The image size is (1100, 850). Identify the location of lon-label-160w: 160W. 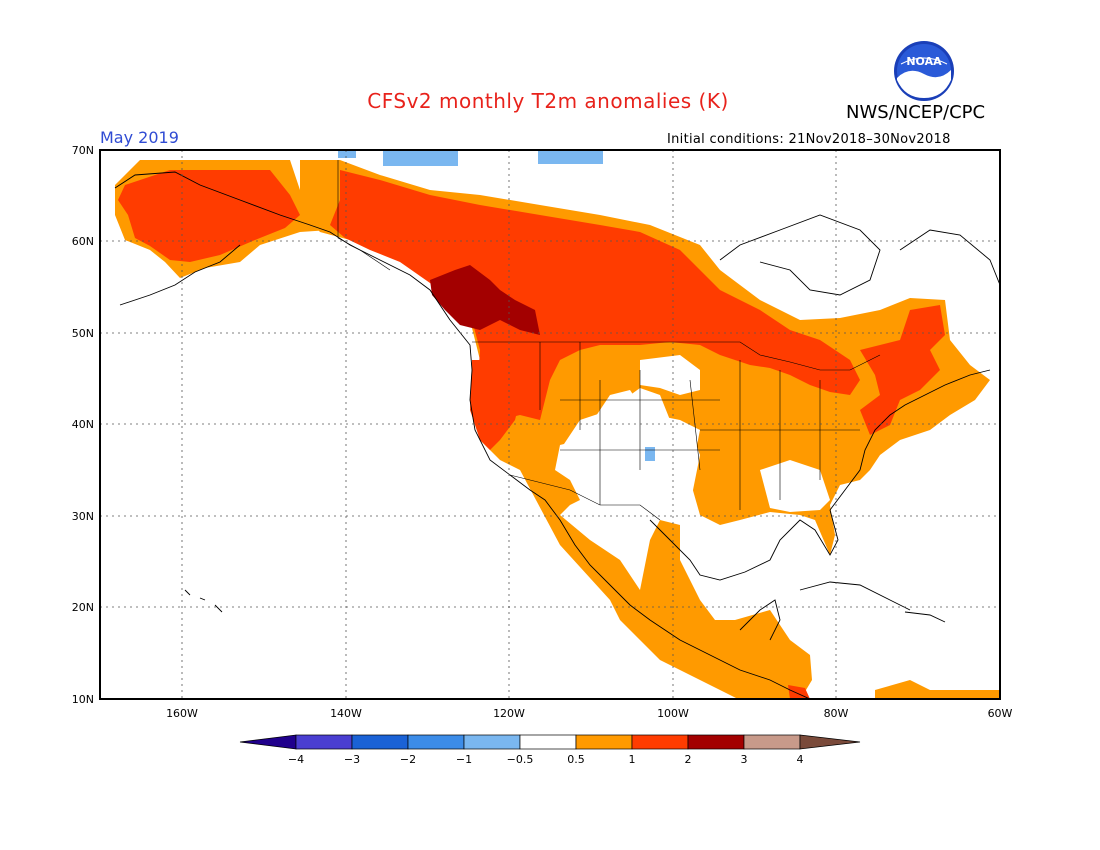
(182, 713).